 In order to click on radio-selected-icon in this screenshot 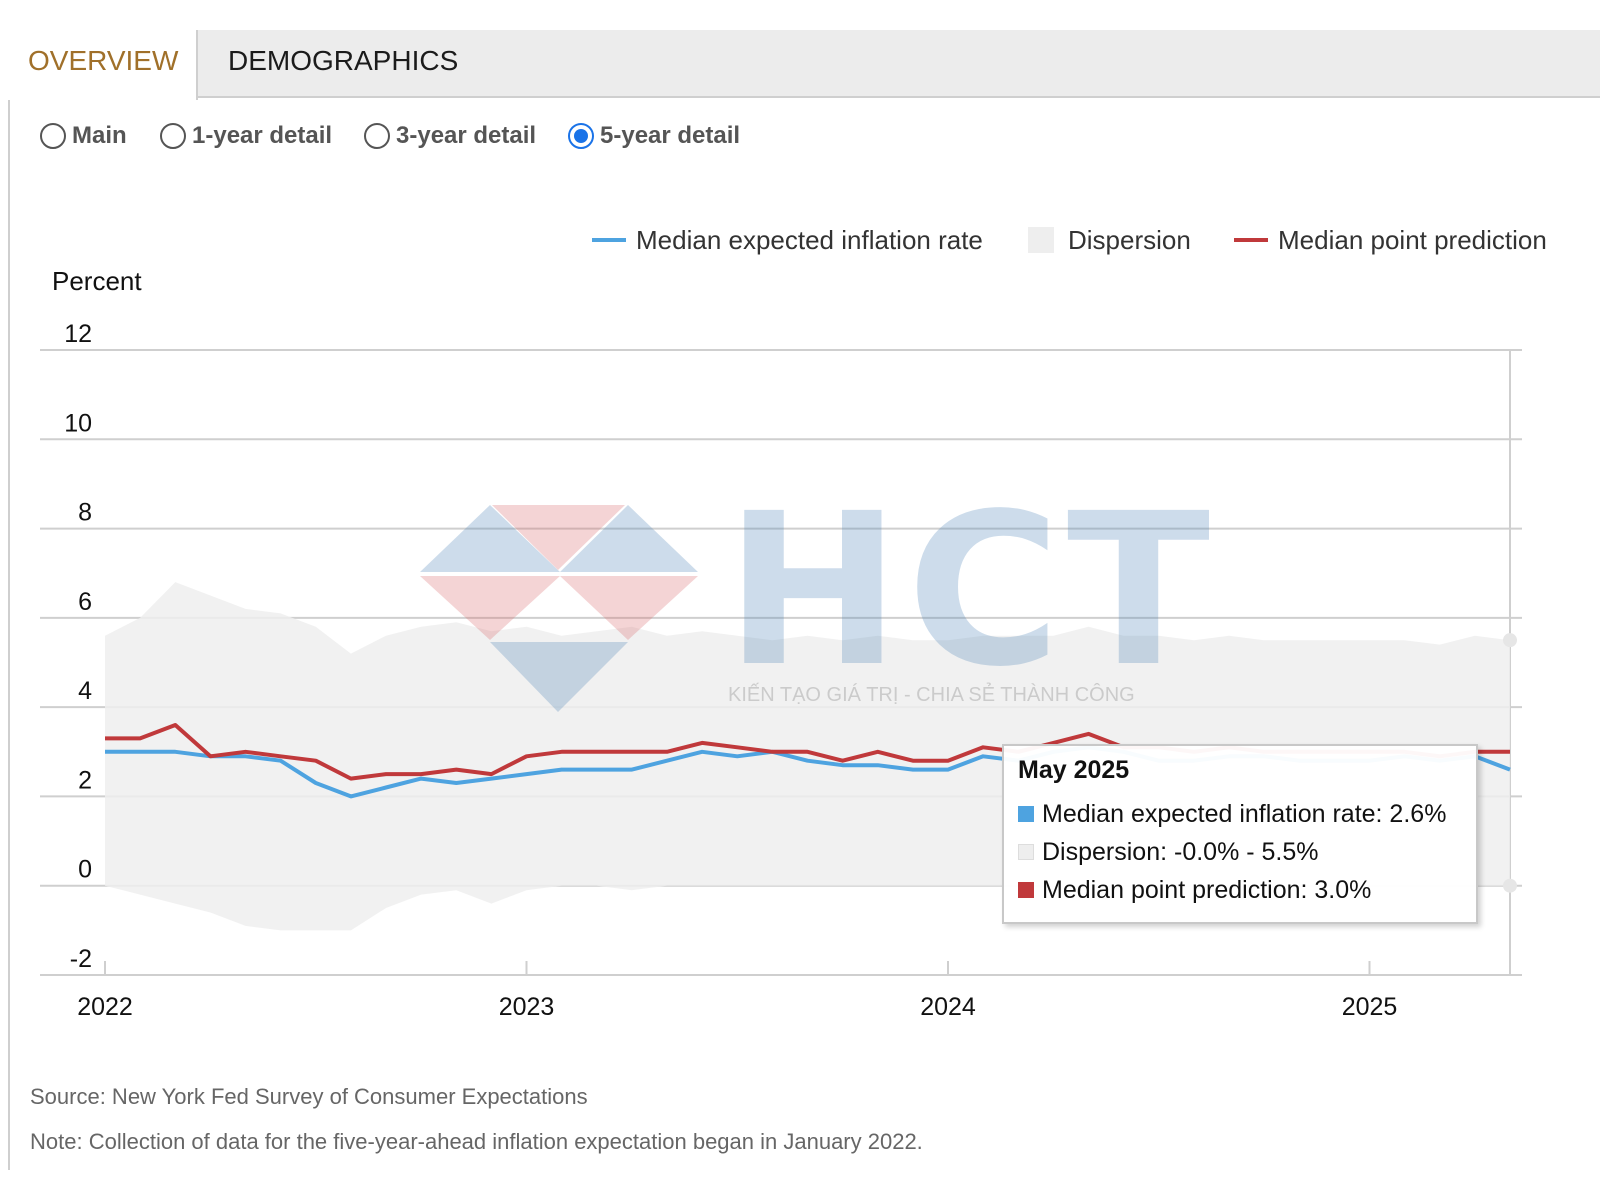, I will do `click(581, 136)`.